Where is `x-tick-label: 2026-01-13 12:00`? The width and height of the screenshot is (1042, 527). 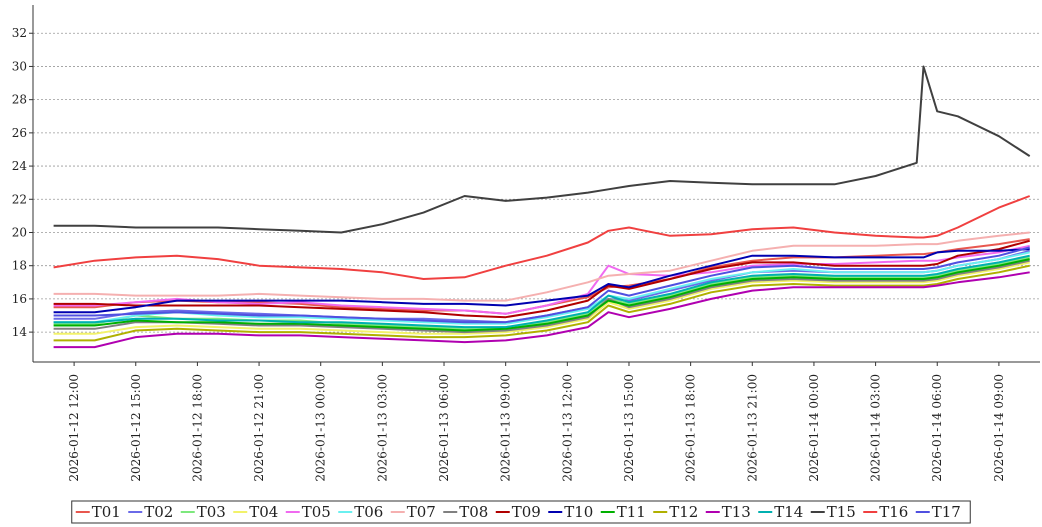
x-tick-label: 2026-01-13 12:00 is located at coordinates (567, 428).